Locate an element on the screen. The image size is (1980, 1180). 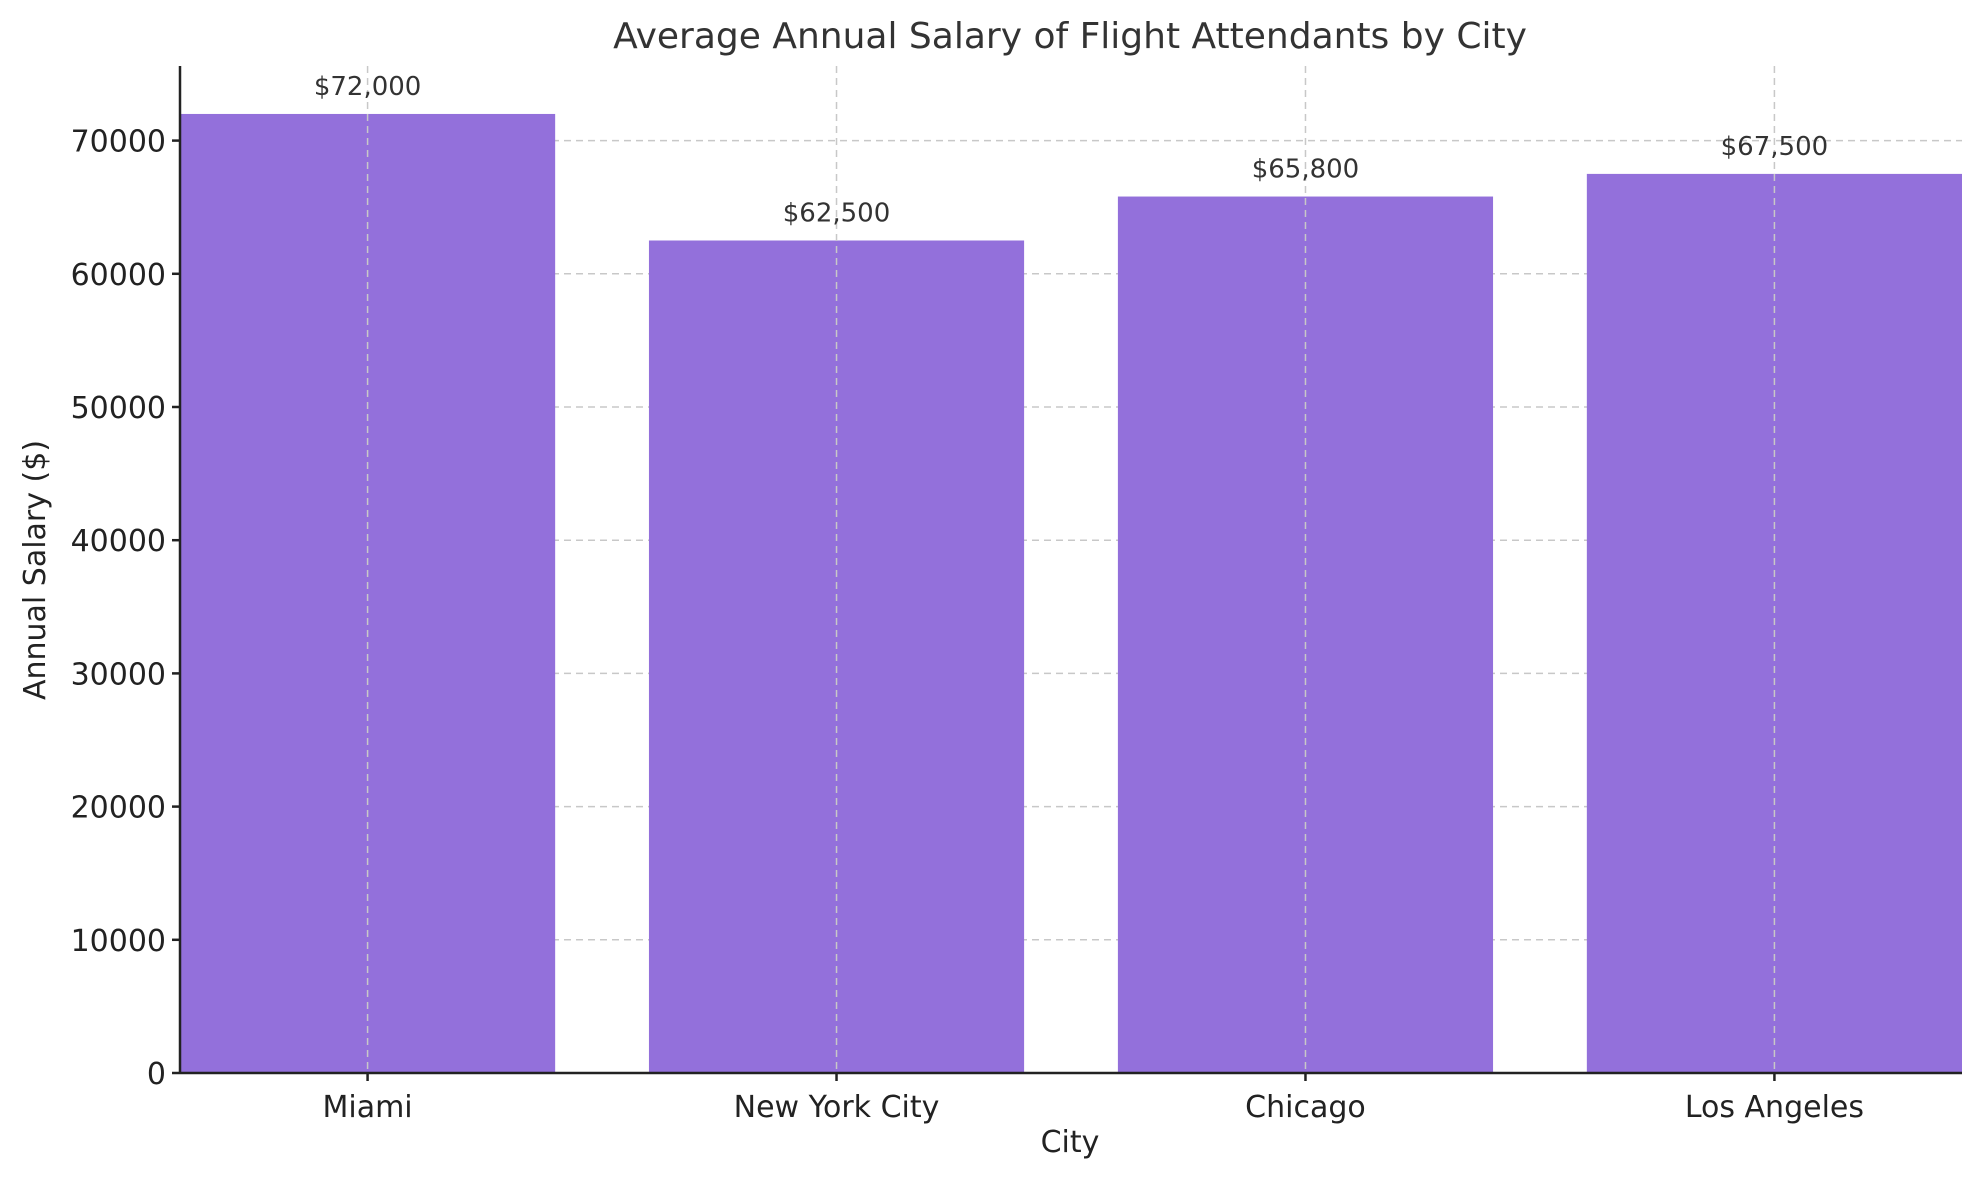
y-tick-label: 20000 is located at coordinates (118, 808).